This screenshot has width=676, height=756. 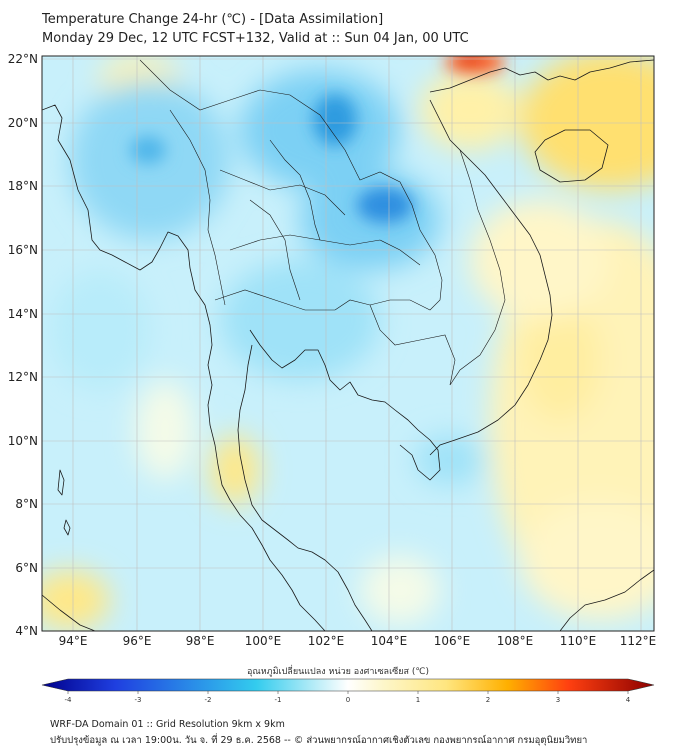 What do you see at coordinates (26, 504) in the screenshot?
I see `lat-label: 8°N` at bounding box center [26, 504].